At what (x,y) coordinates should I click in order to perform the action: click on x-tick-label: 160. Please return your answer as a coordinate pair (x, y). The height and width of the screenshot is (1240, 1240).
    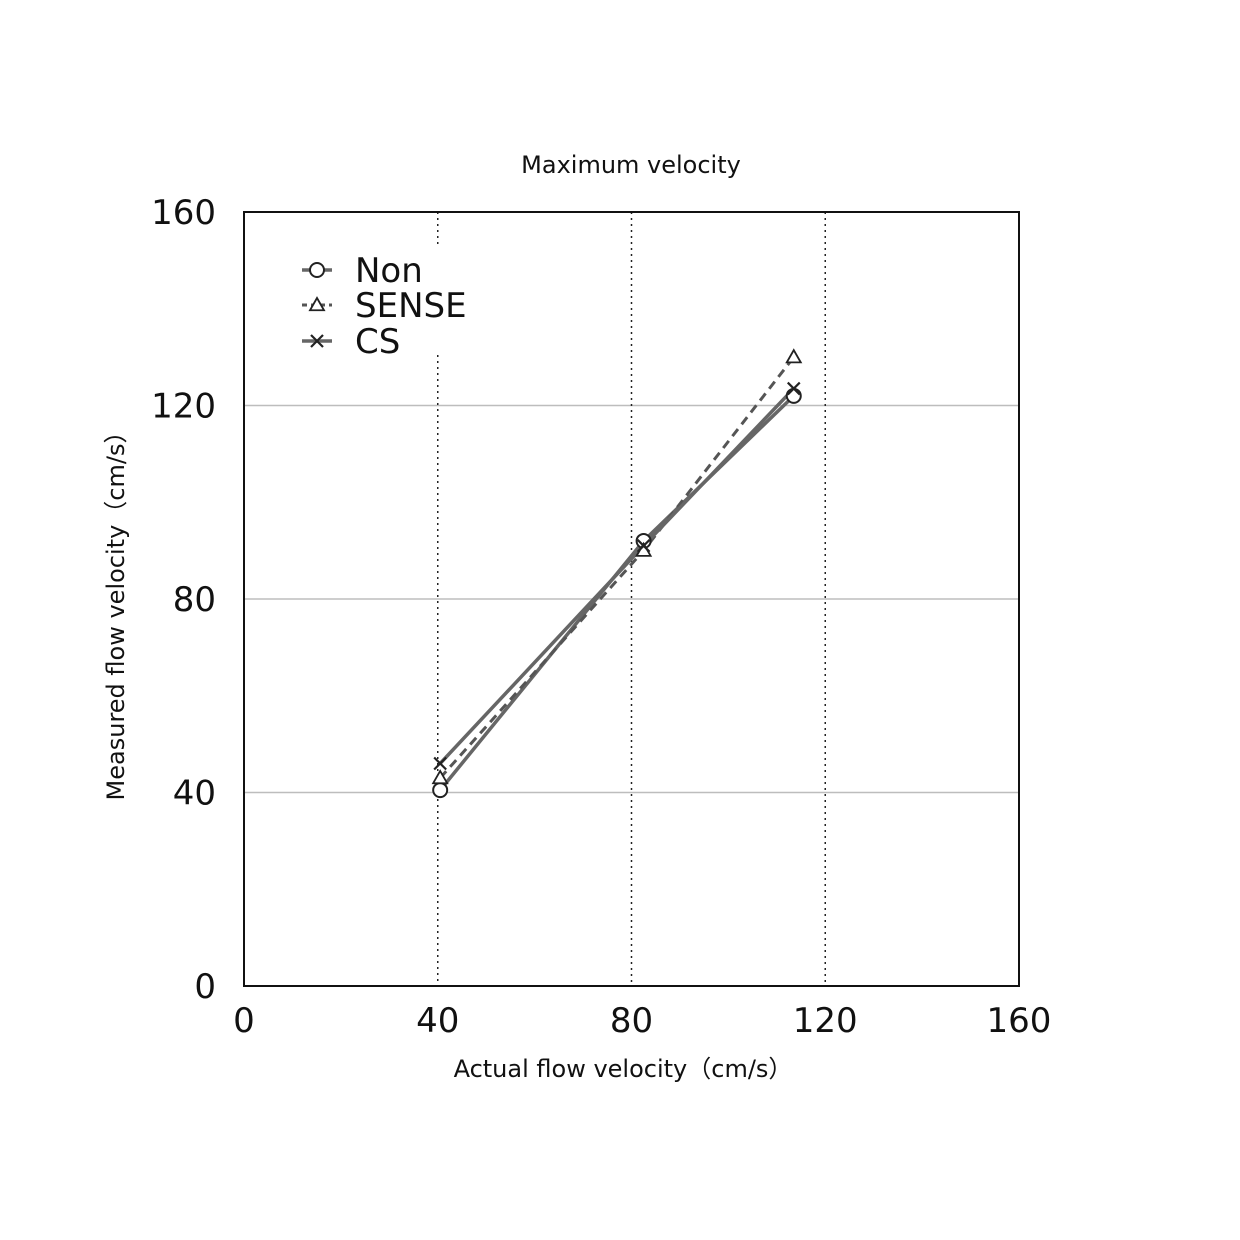
    Looking at the image, I should click on (1019, 1021).